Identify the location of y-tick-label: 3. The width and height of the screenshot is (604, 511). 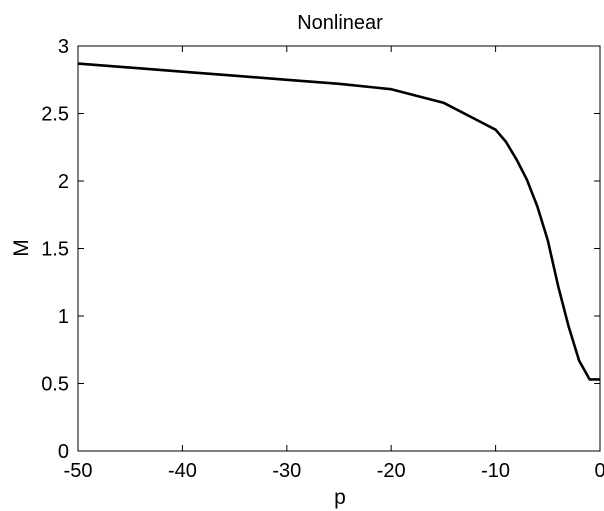
(63, 47).